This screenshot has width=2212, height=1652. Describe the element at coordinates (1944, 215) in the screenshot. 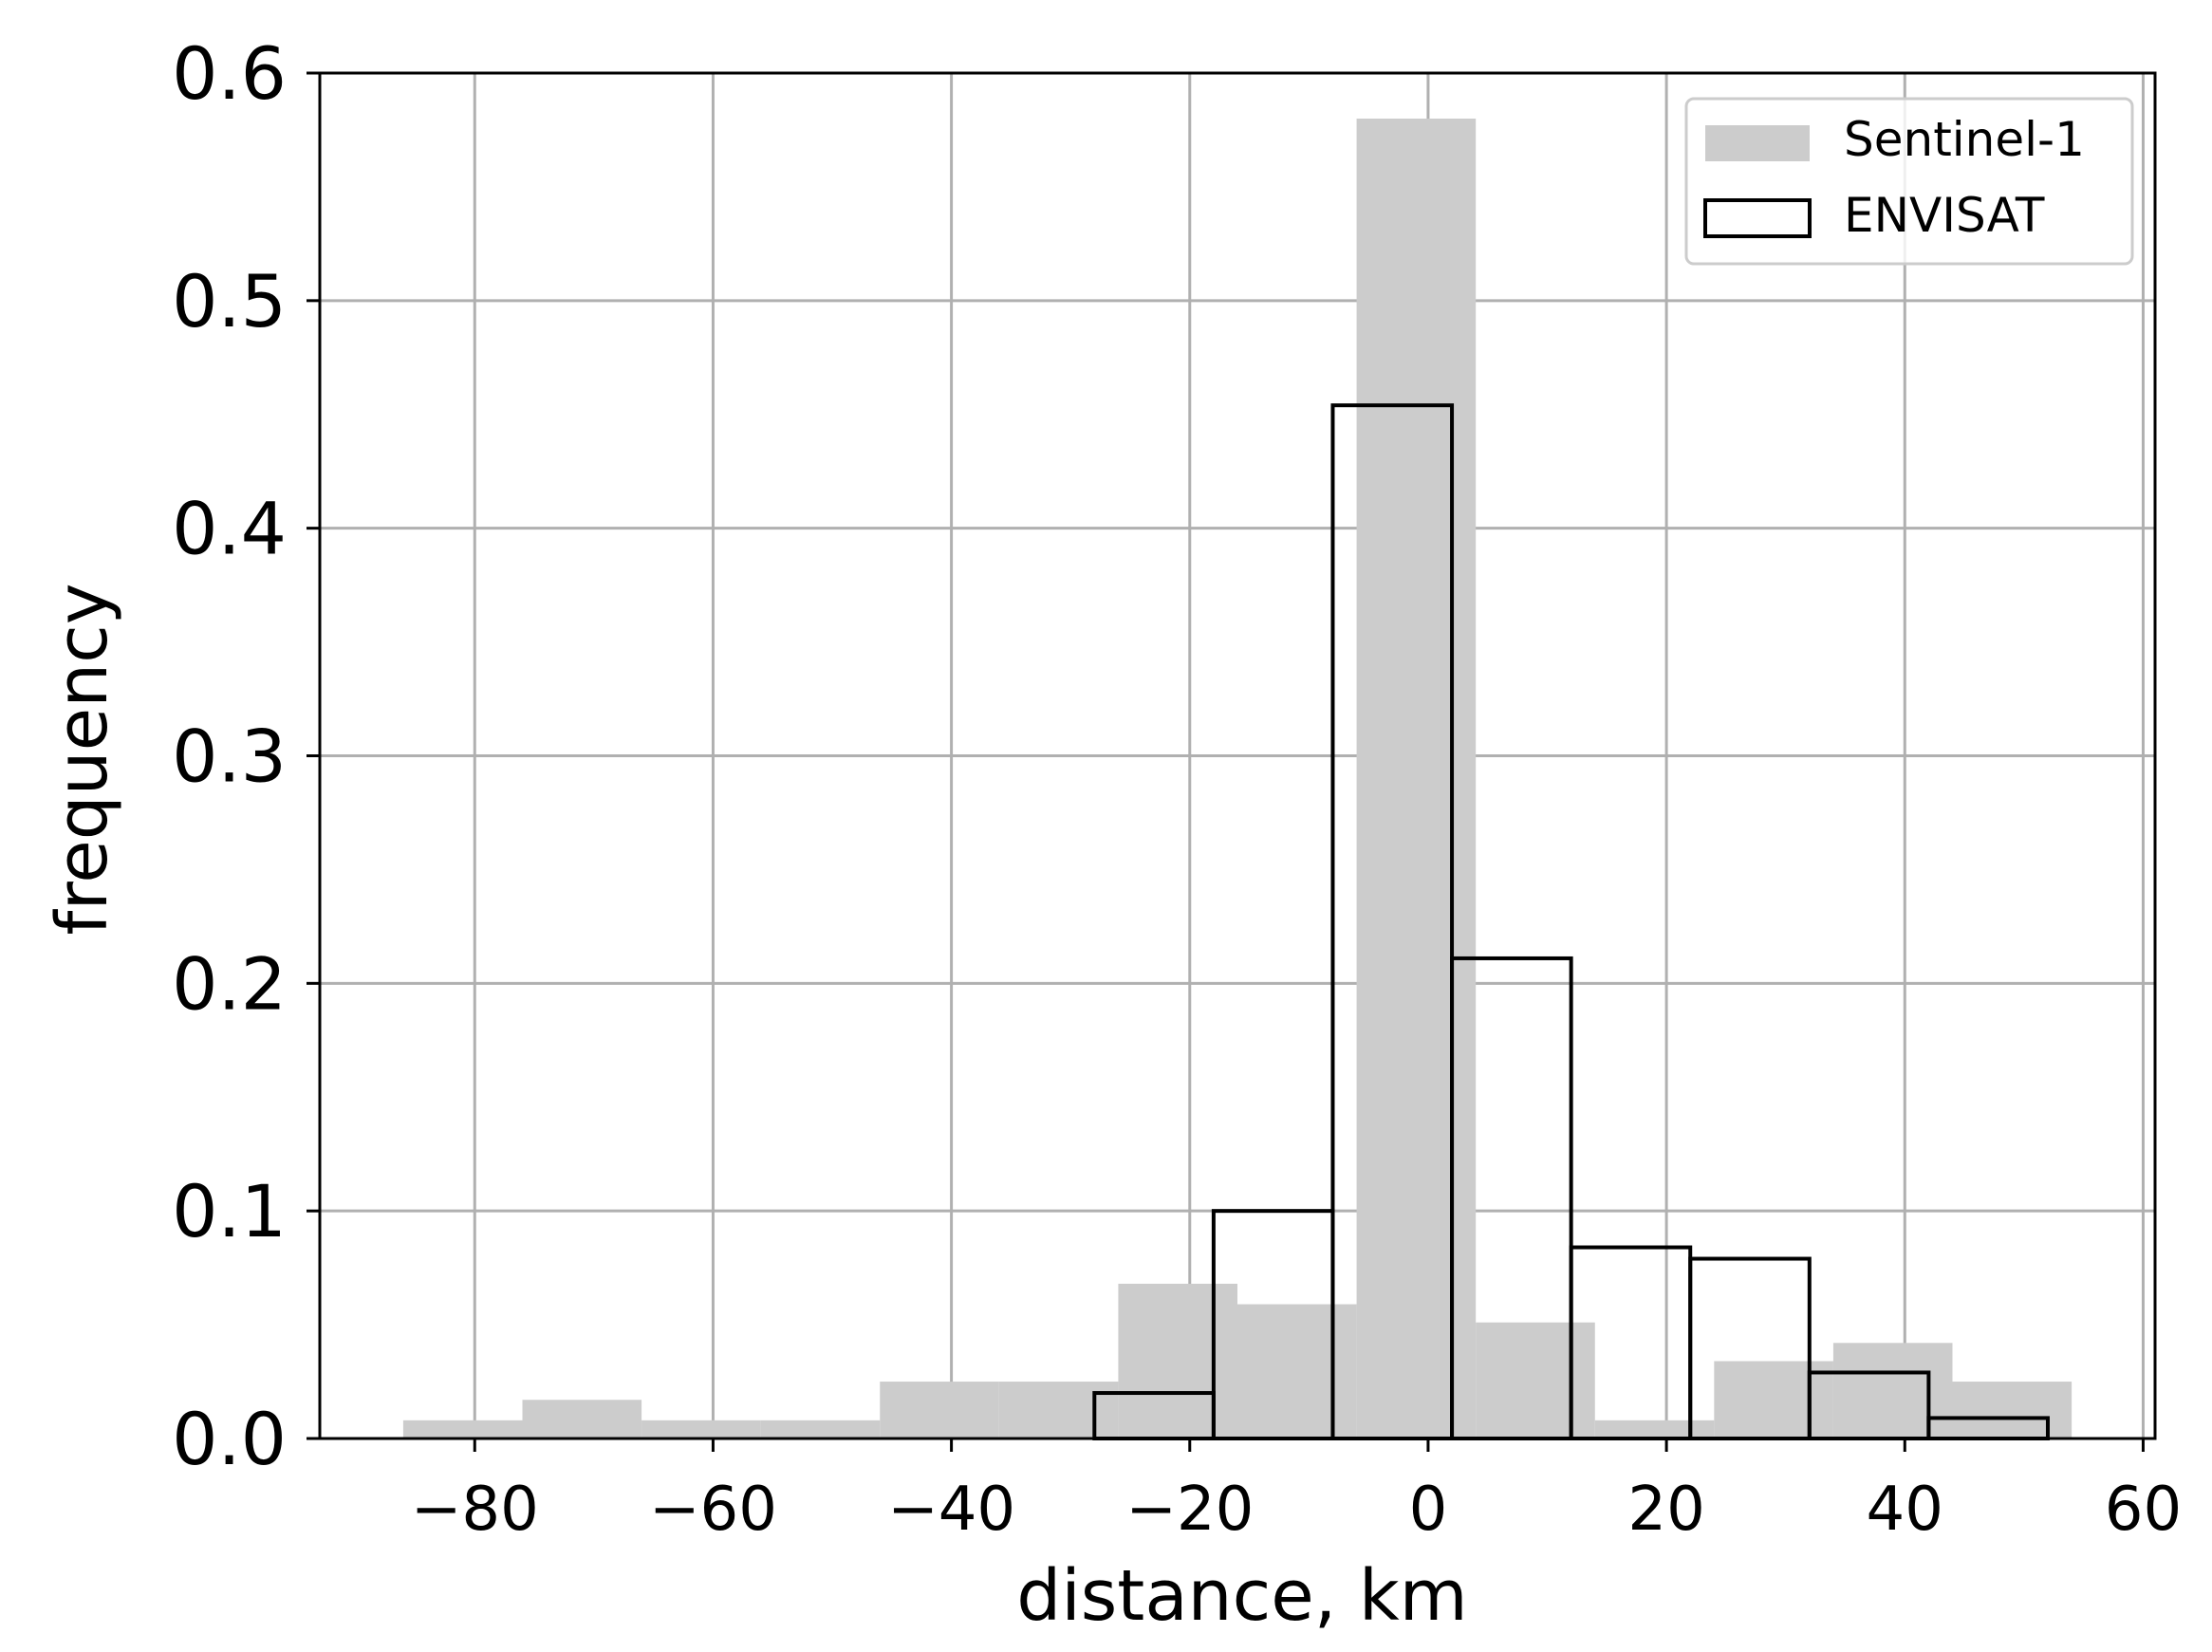

I see `legend-label-envisat: ENVISAT` at that location.